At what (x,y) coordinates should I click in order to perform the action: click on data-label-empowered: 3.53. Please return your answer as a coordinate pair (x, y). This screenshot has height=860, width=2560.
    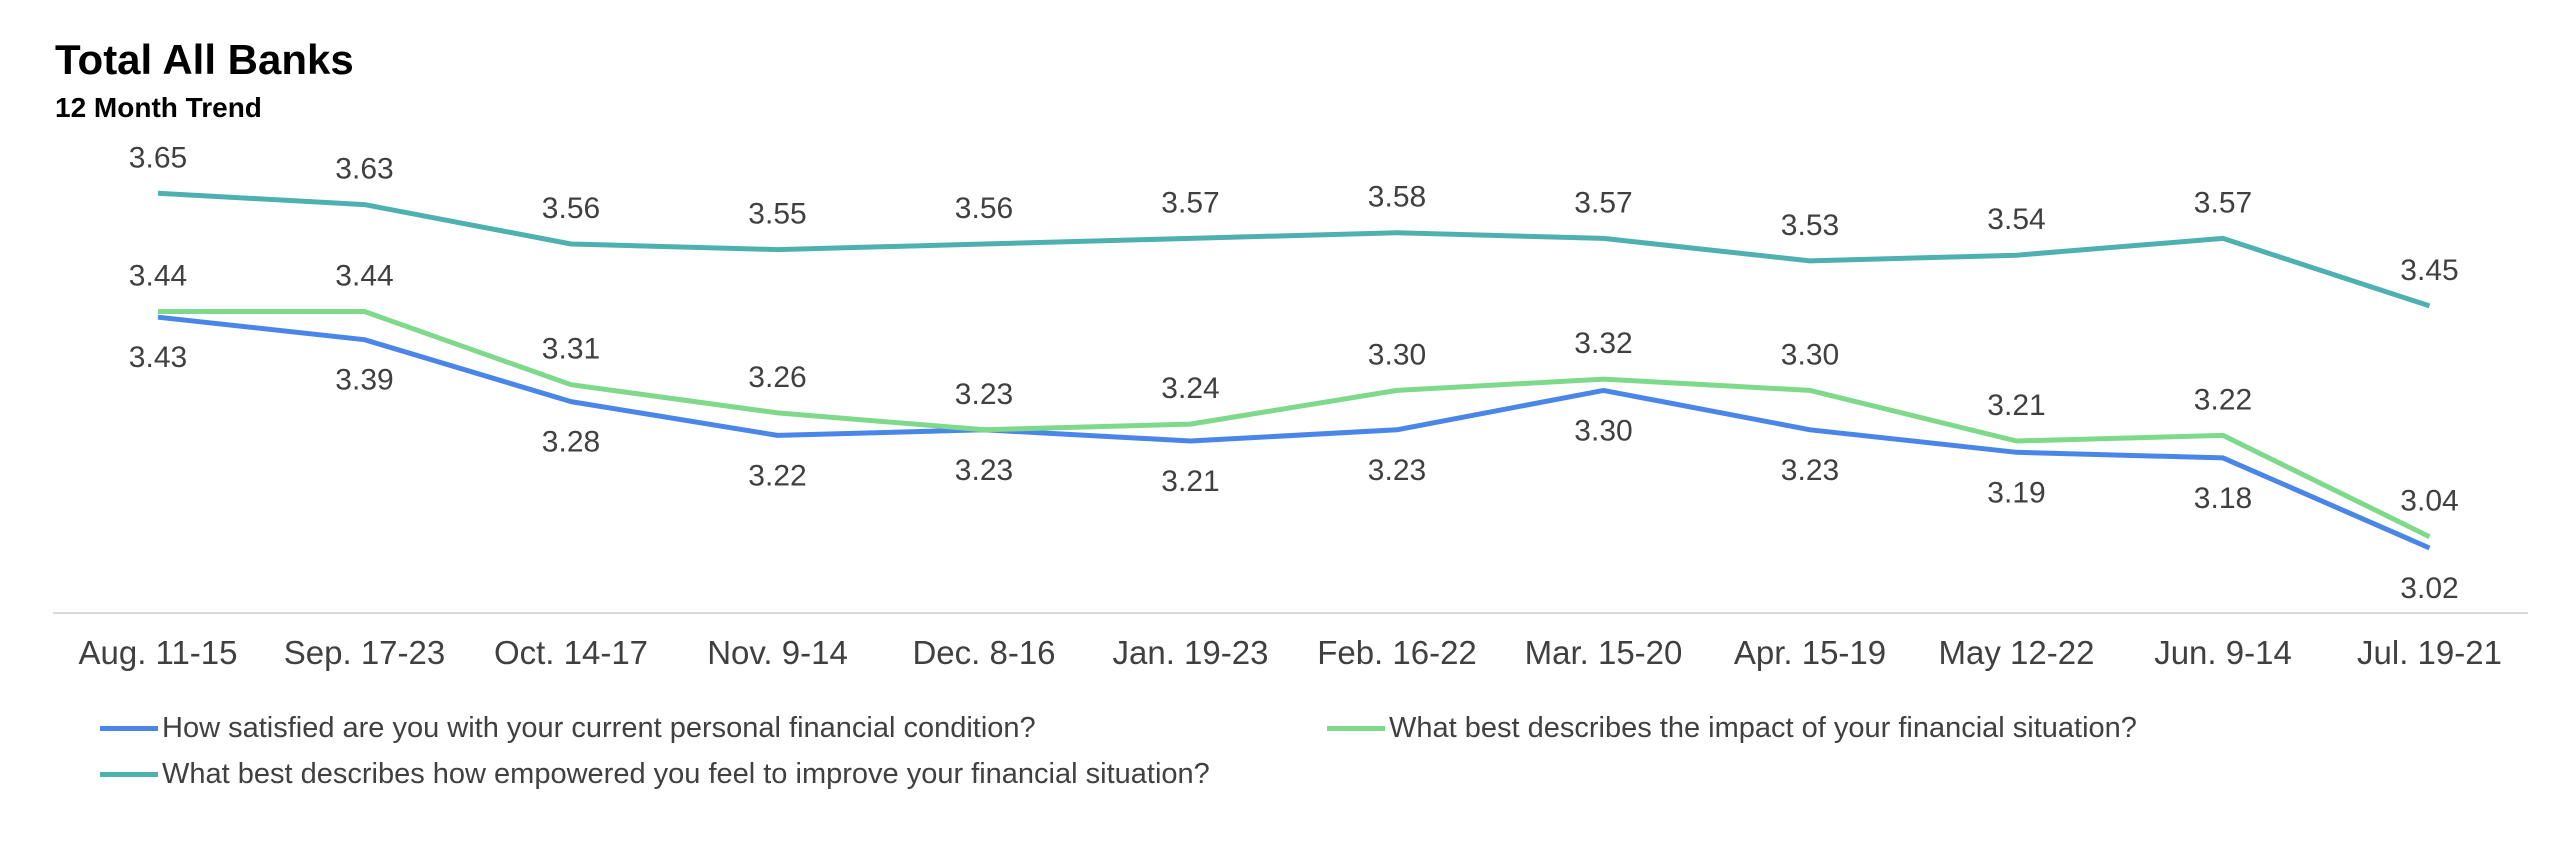
    Looking at the image, I should click on (1810, 225).